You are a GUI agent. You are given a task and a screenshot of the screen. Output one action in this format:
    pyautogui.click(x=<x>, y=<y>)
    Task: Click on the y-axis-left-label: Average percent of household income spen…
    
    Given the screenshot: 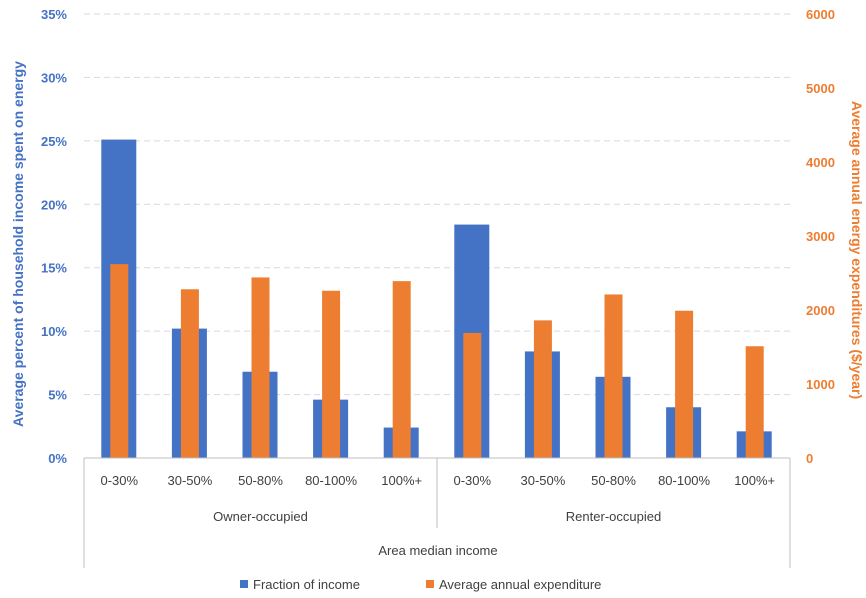 What is the action you would take?
    pyautogui.click(x=18, y=244)
    